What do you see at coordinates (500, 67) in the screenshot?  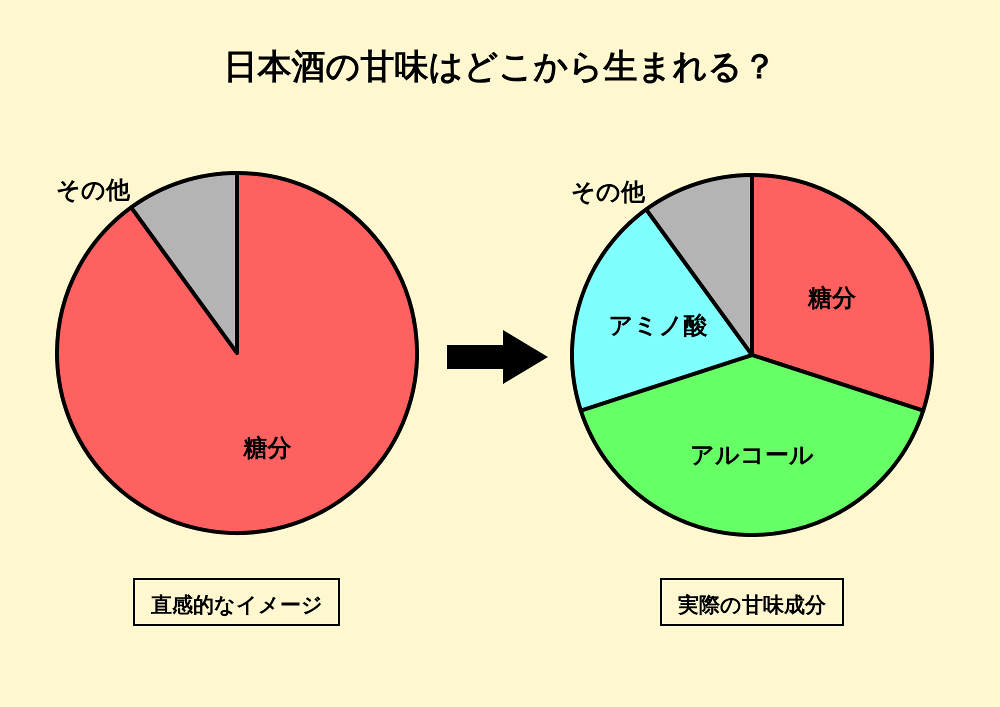 I see `text: 日本酒の甘味はどこから生まれる？` at bounding box center [500, 67].